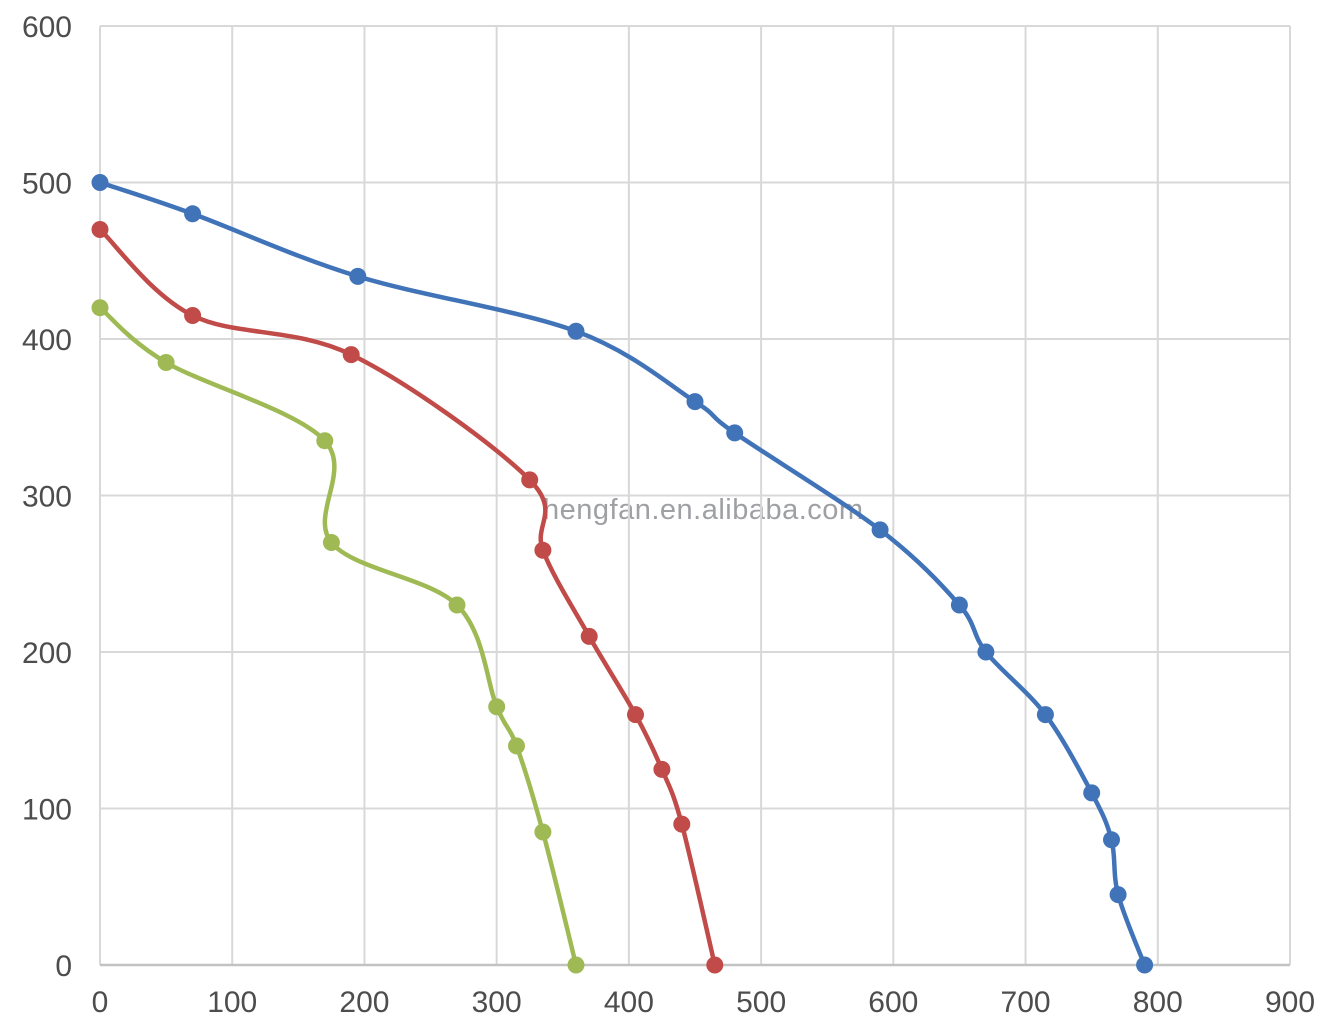  Describe the element at coordinates (232, 1002) in the screenshot. I see `x-tick-label: 100` at that location.